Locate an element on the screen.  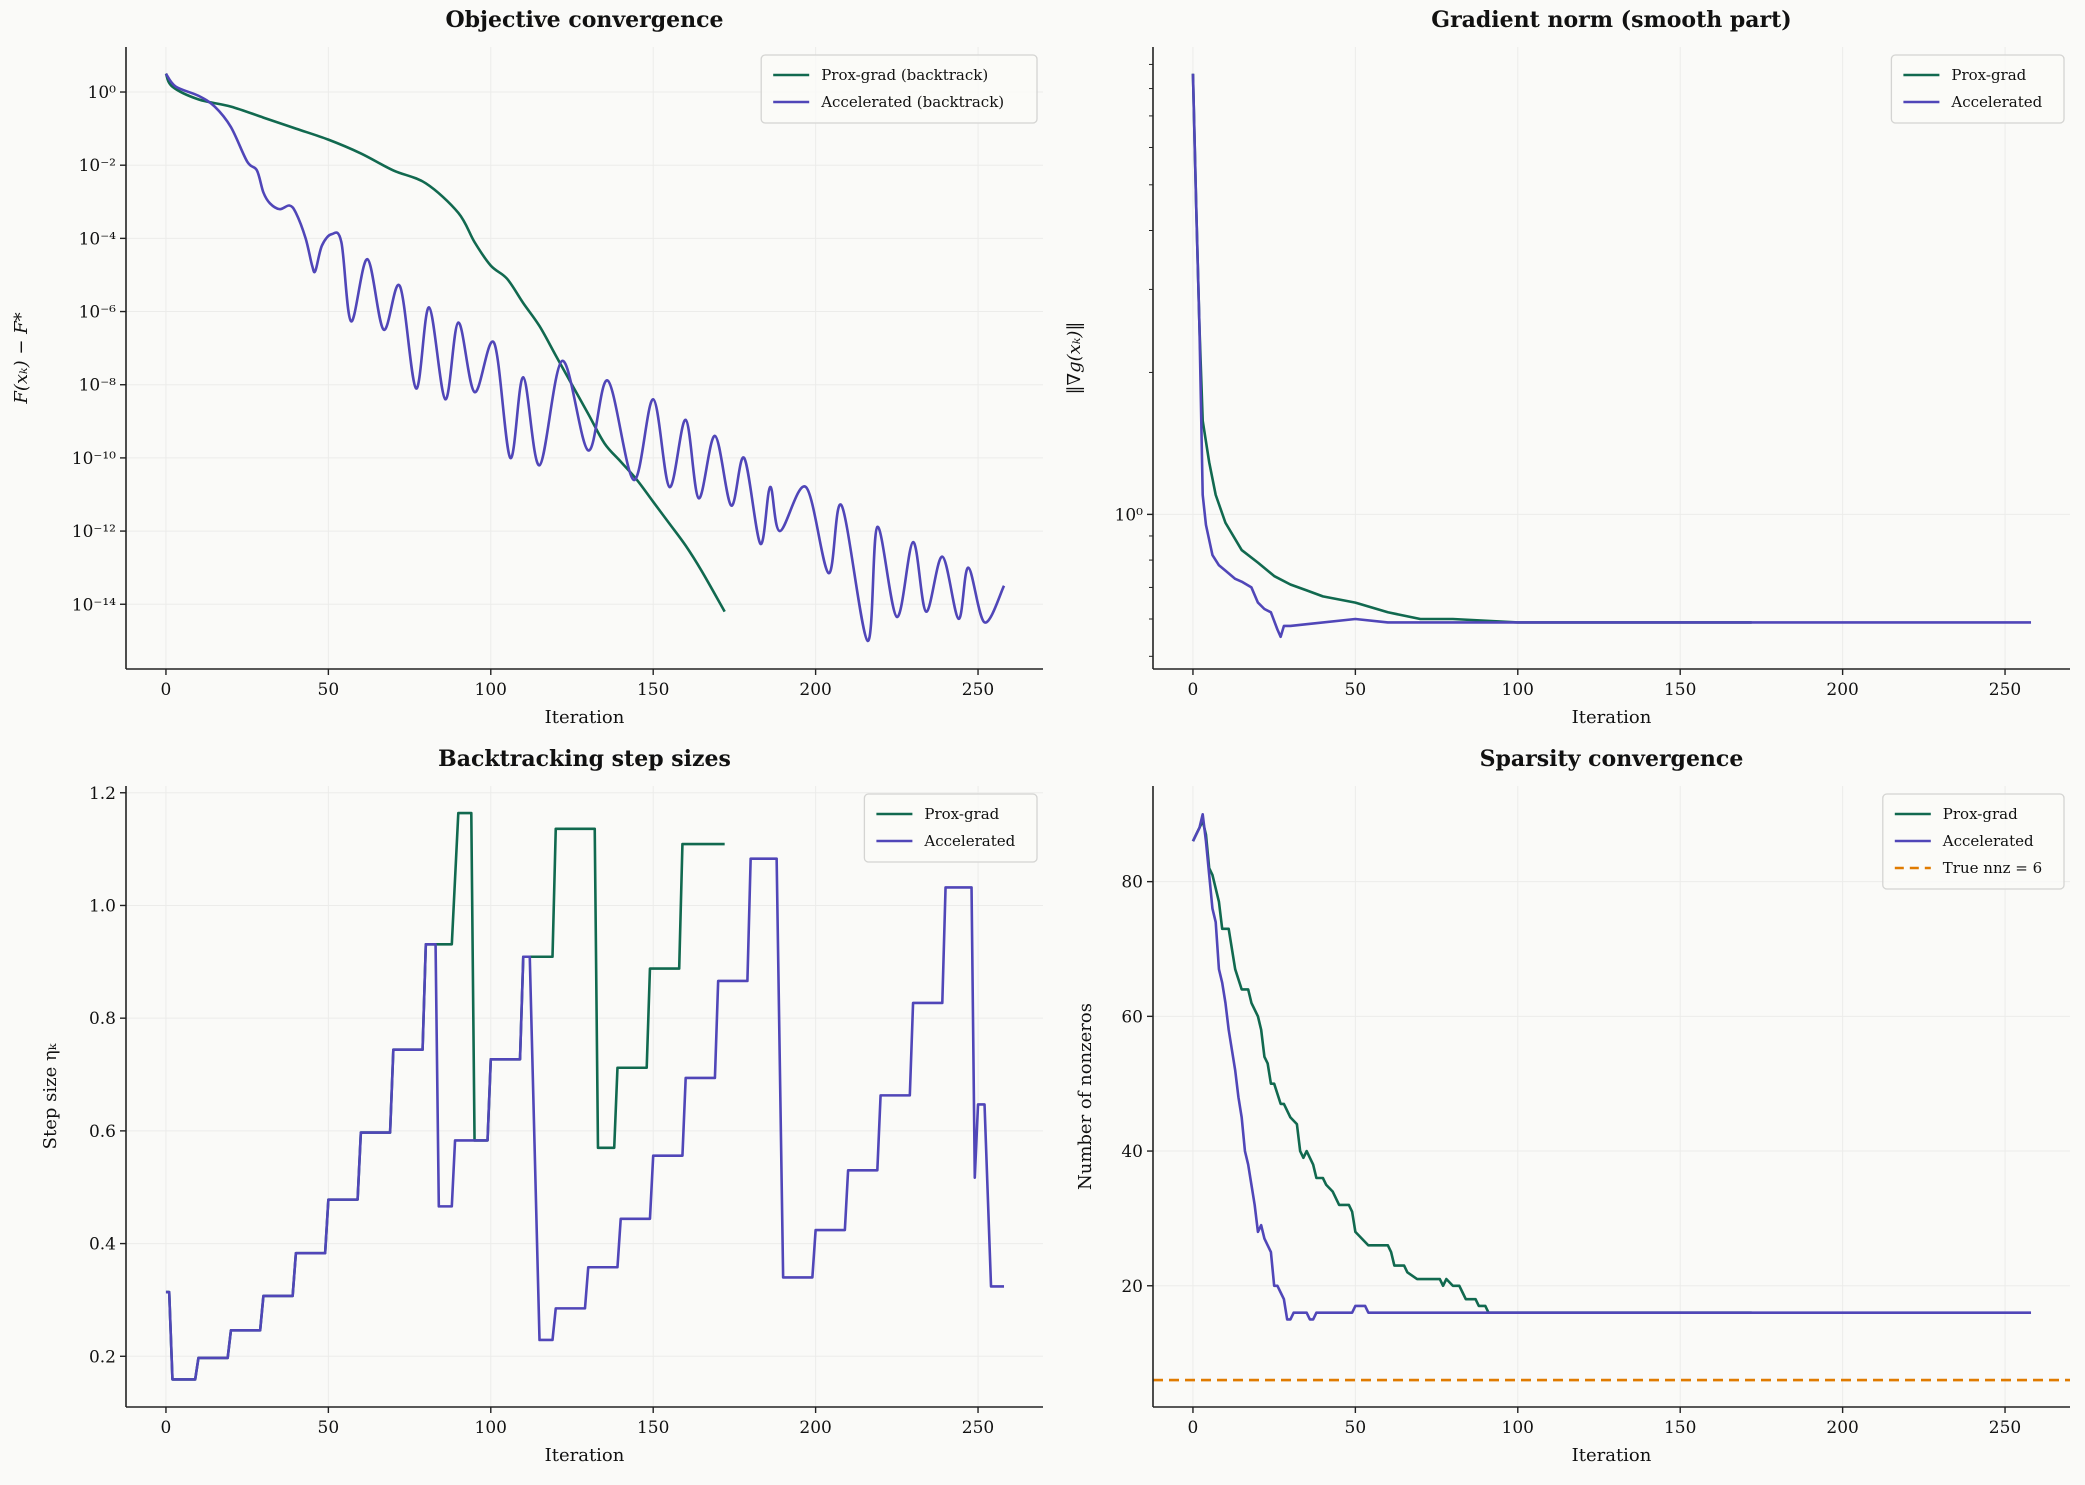
y-axis-label: Step size ηₖ is located at coordinates (50, 1096).